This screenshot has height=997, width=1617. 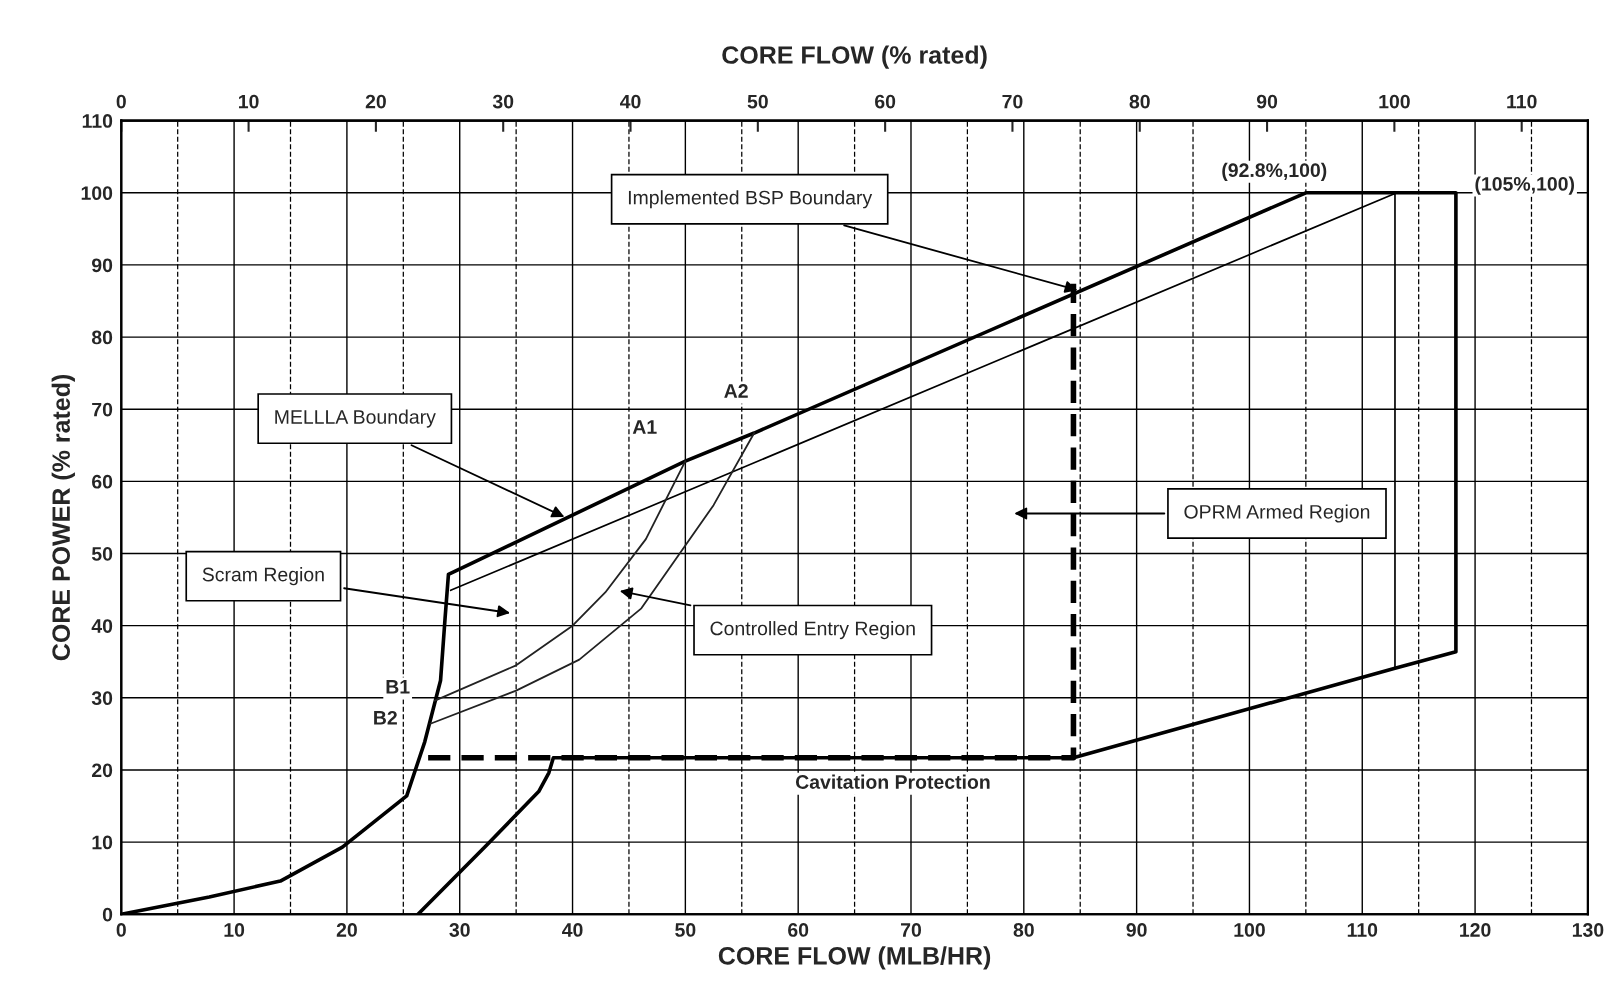 What do you see at coordinates (346, 930) in the screenshot?
I see `x-tick-label: 20` at bounding box center [346, 930].